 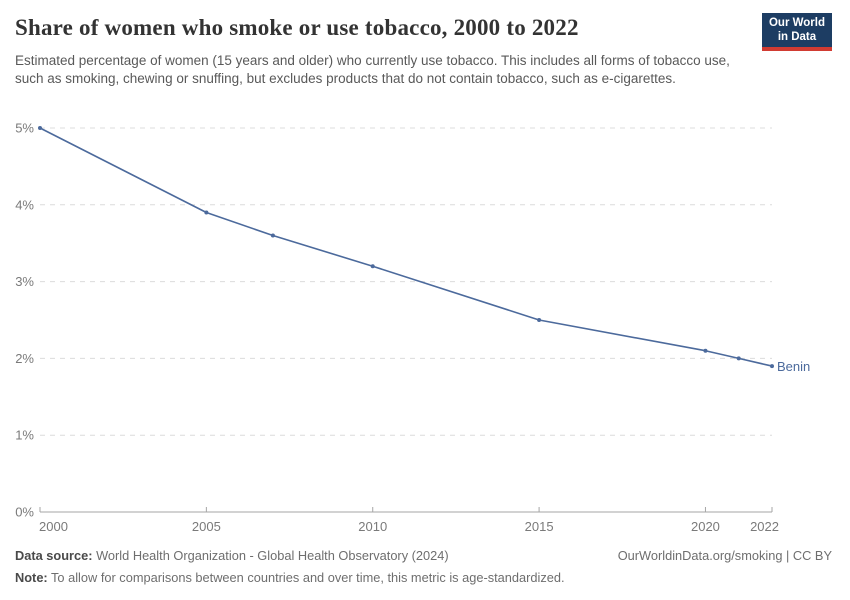 I want to click on data-point-2007, so click(x=272, y=235).